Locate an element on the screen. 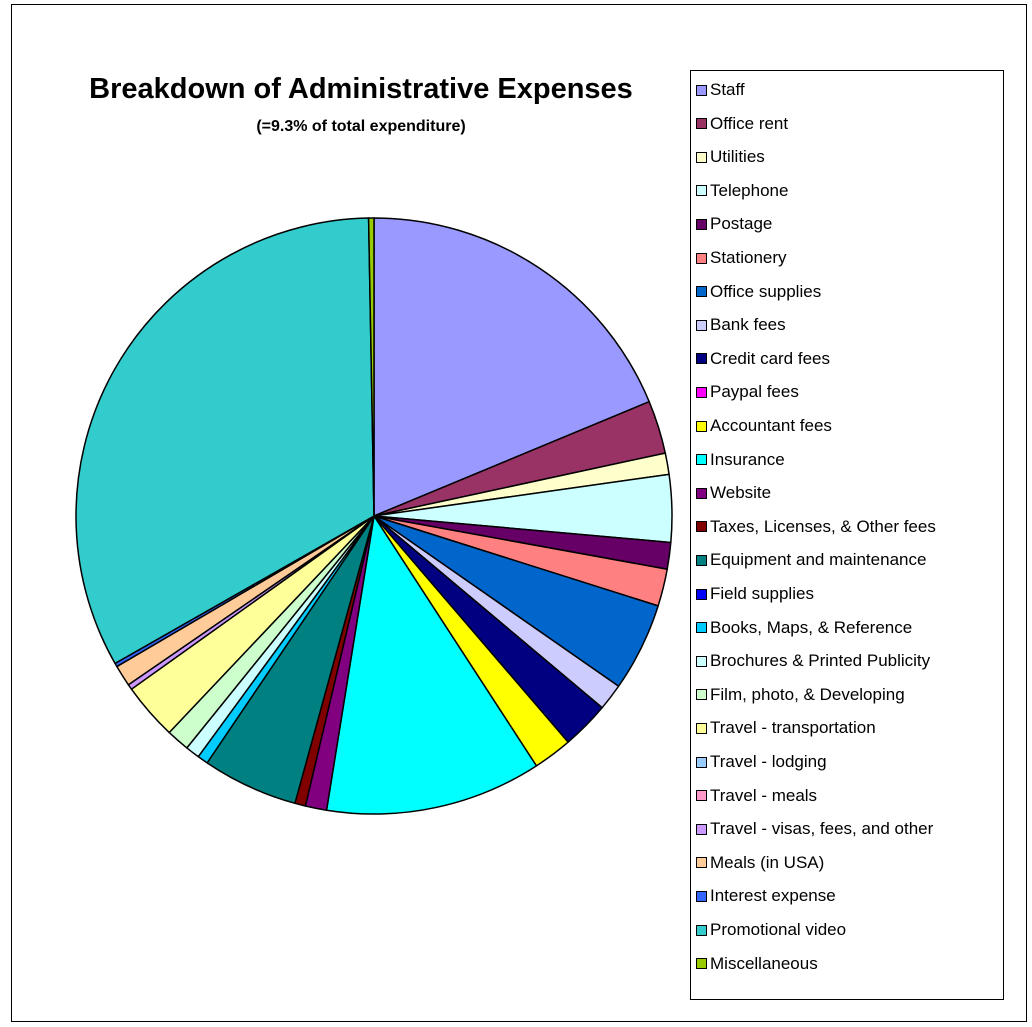 This screenshot has height=1027, width=1032. legend-label: Travel - transportation is located at coordinates (793, 728).